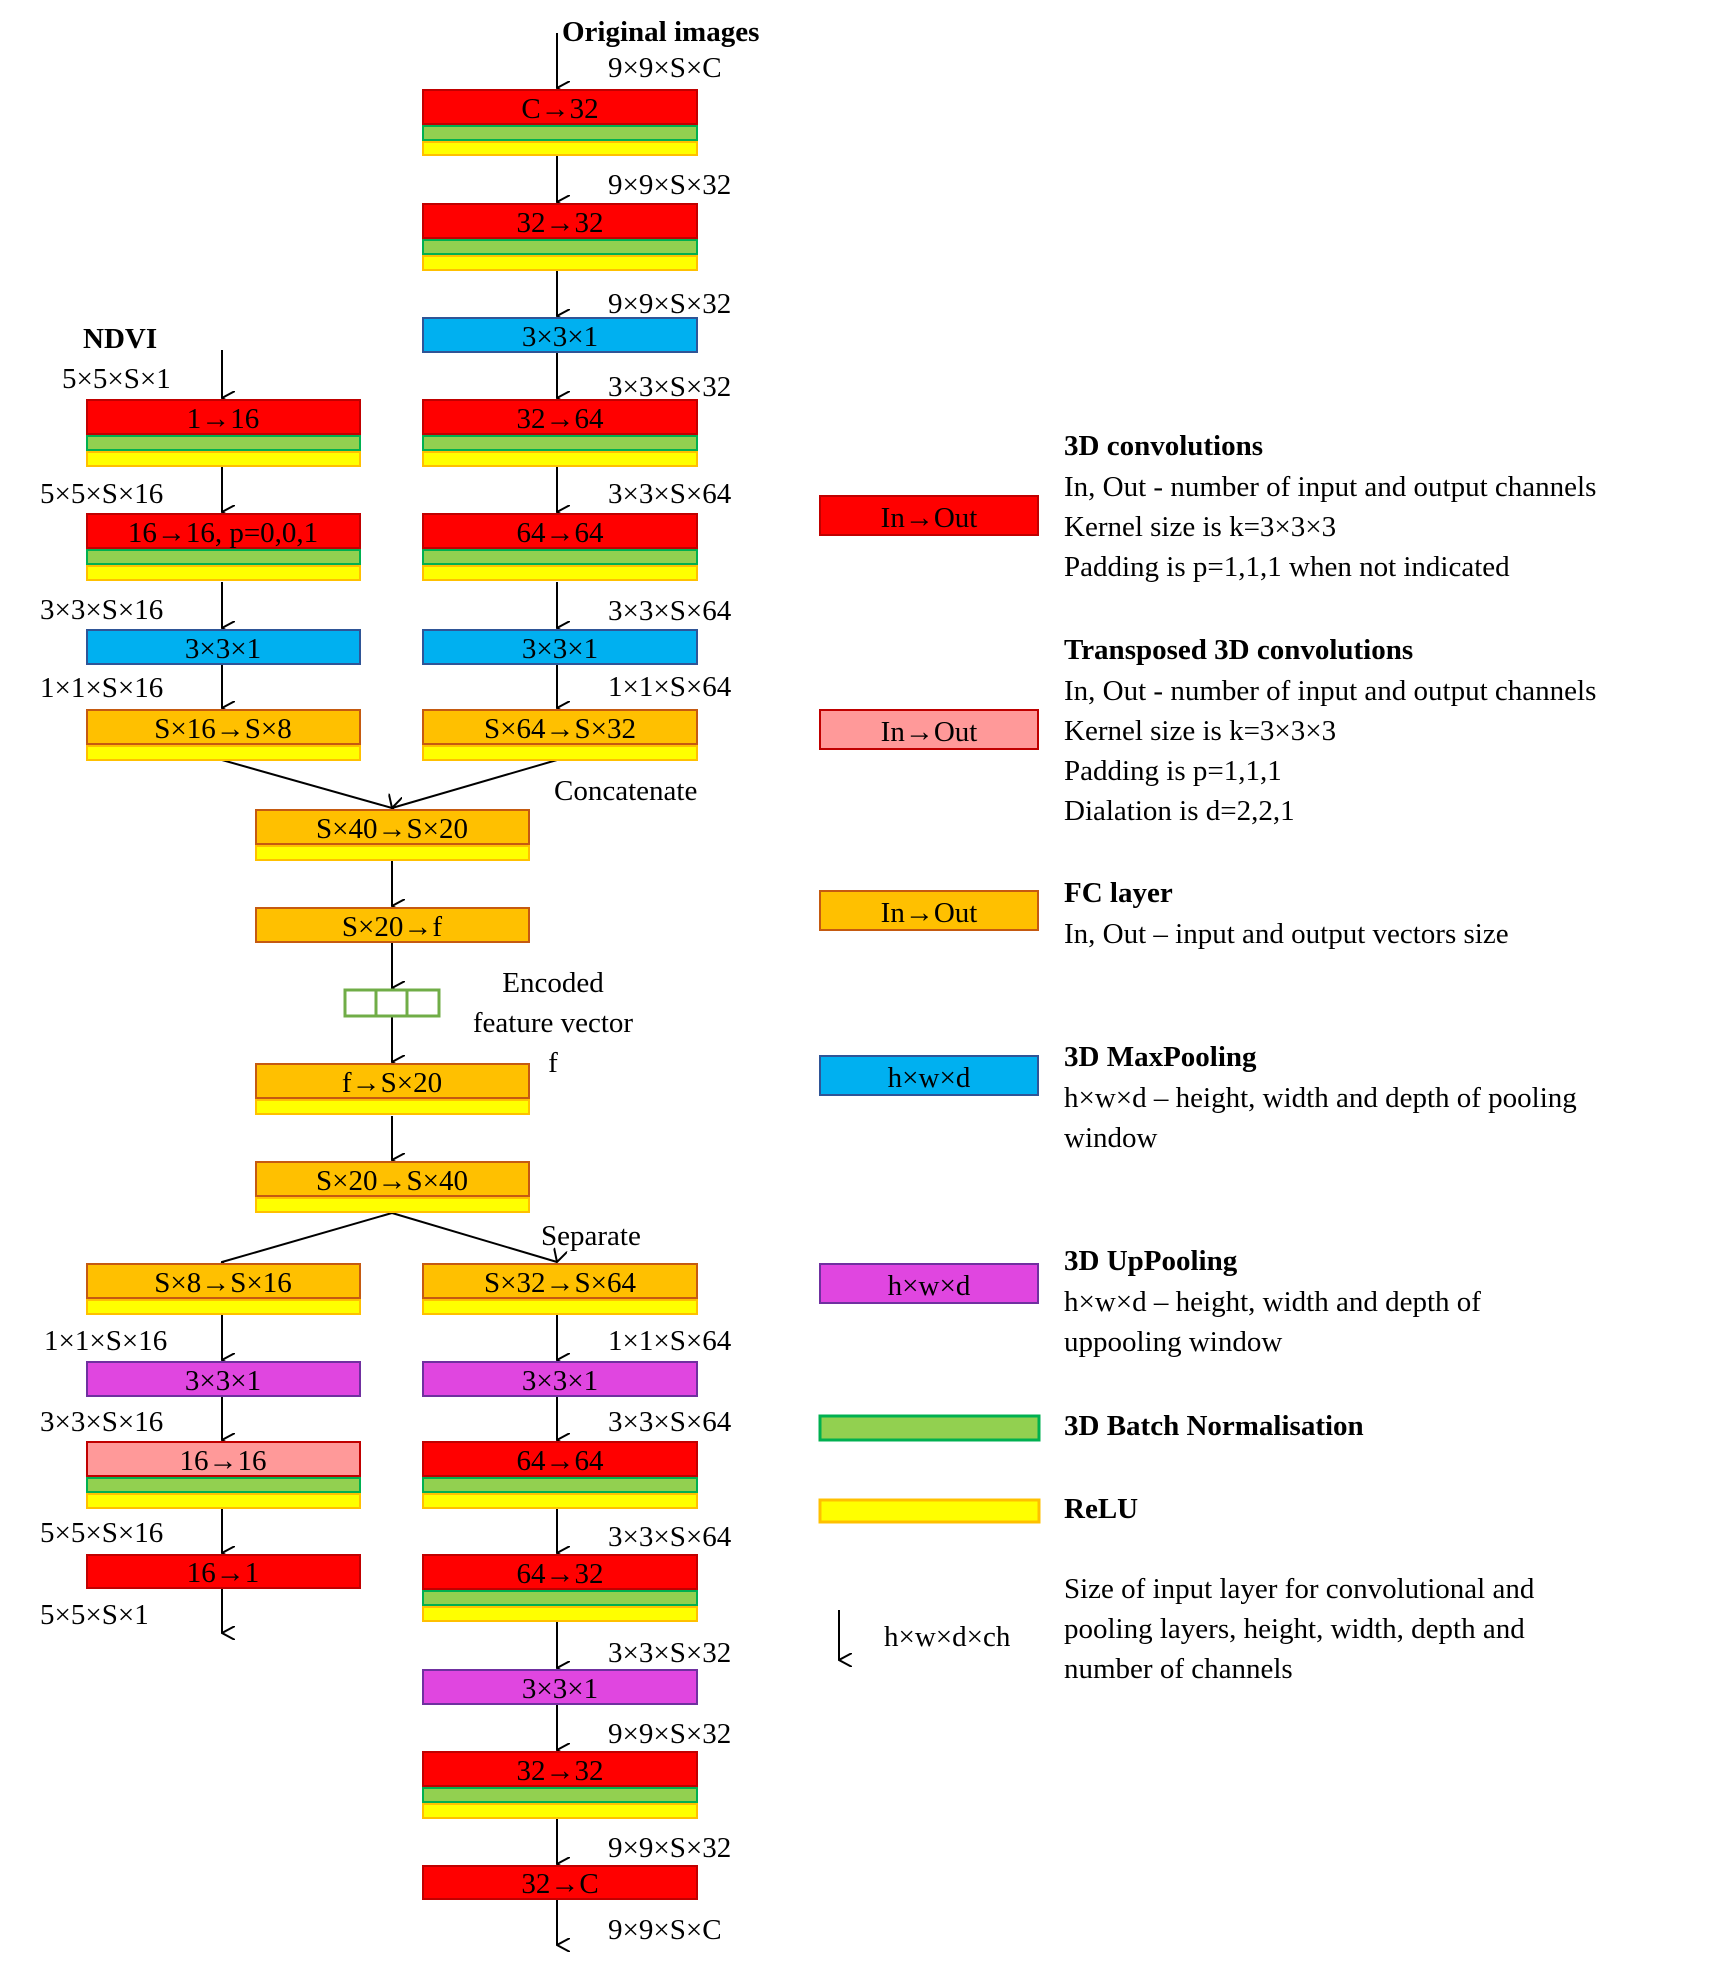 The height and width of the screenshot is (1981, 1713). What do you see at coordinates (392, 829) in the screenshot?
I see `fc-block-s40-to-s20-label: S×40→S×20` at bounding box center [392, 829].